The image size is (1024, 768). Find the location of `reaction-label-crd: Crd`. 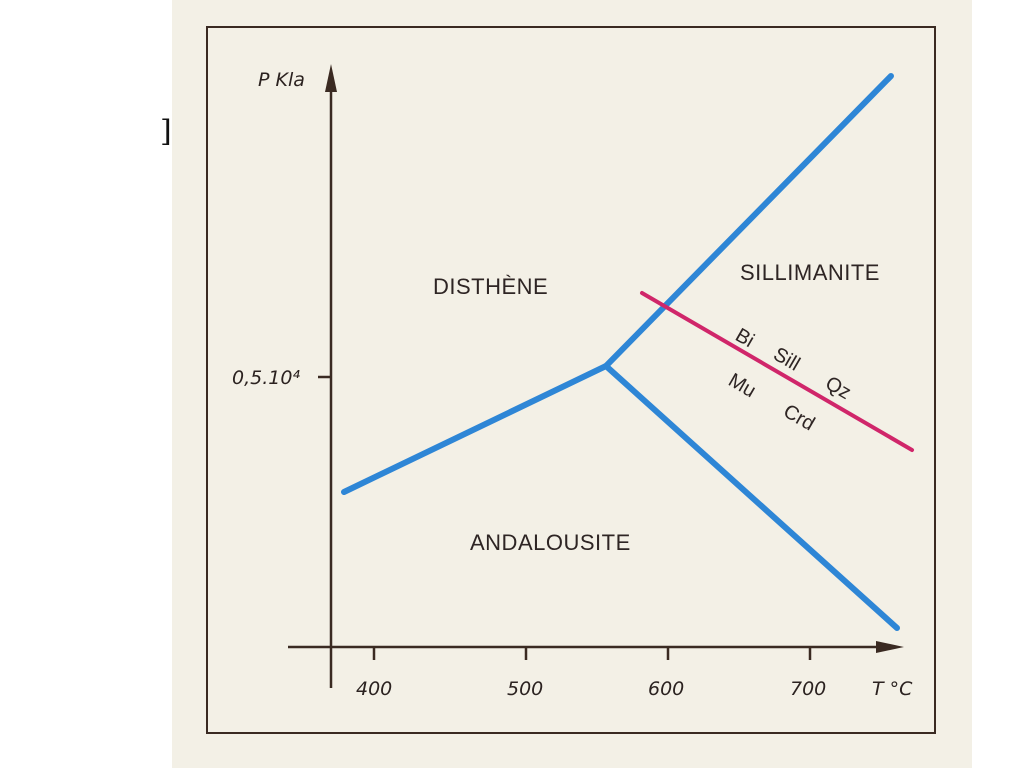

reaction-label-crd: Crd is located at coordinates (799, 417).